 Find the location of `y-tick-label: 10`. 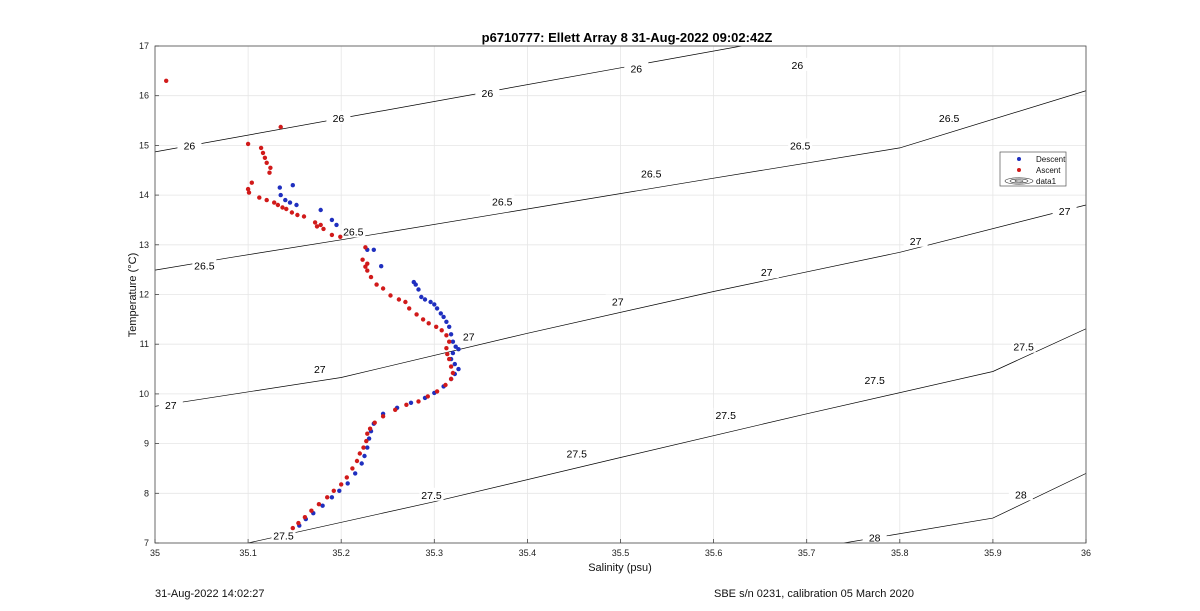

y-tick-label: 10 is located at coordinates (144, 394).